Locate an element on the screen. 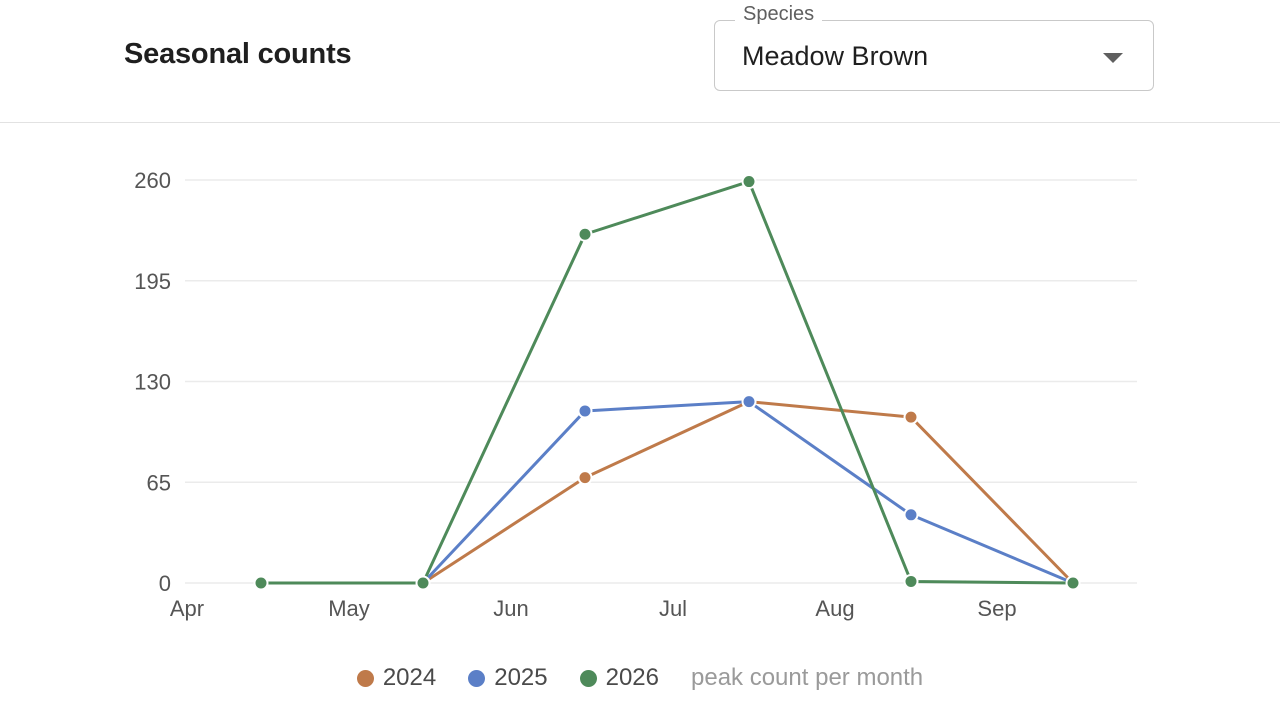 The width and height of the screenshot is (1280, 720). legend-swatch-2025 is located at coordinates (477, 678).